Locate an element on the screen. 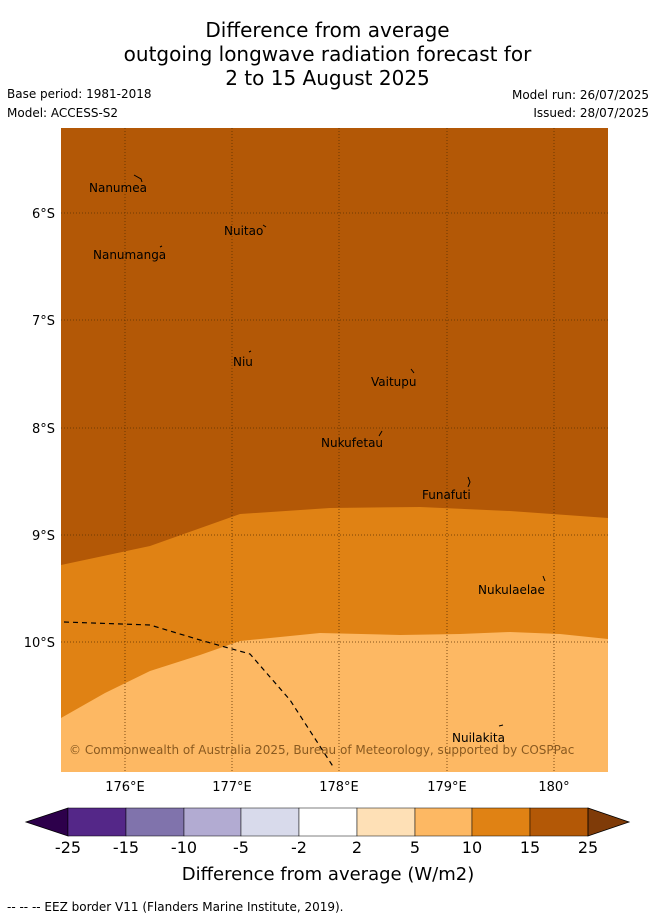  place-label-vaitupu: Vaitupu is located at coordinates (394, 382).